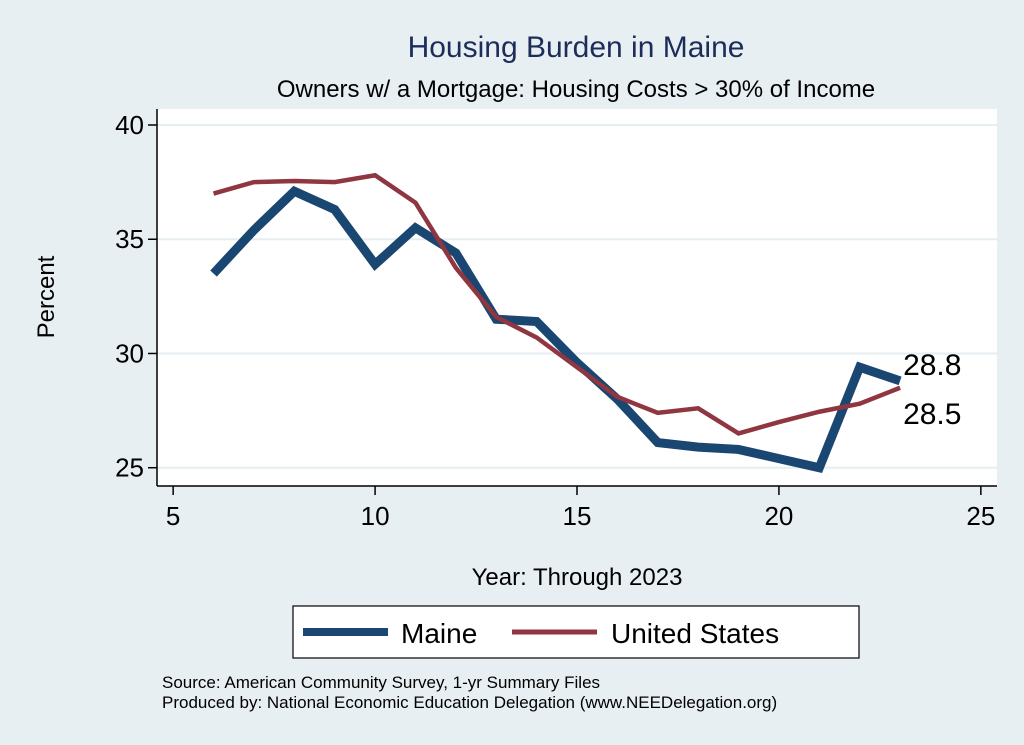 The height and width of the screenshot is (745, 1024). Describe the element at coordinates (576, 632) in the screenshot. I see `legend: Maine United States` at that location.